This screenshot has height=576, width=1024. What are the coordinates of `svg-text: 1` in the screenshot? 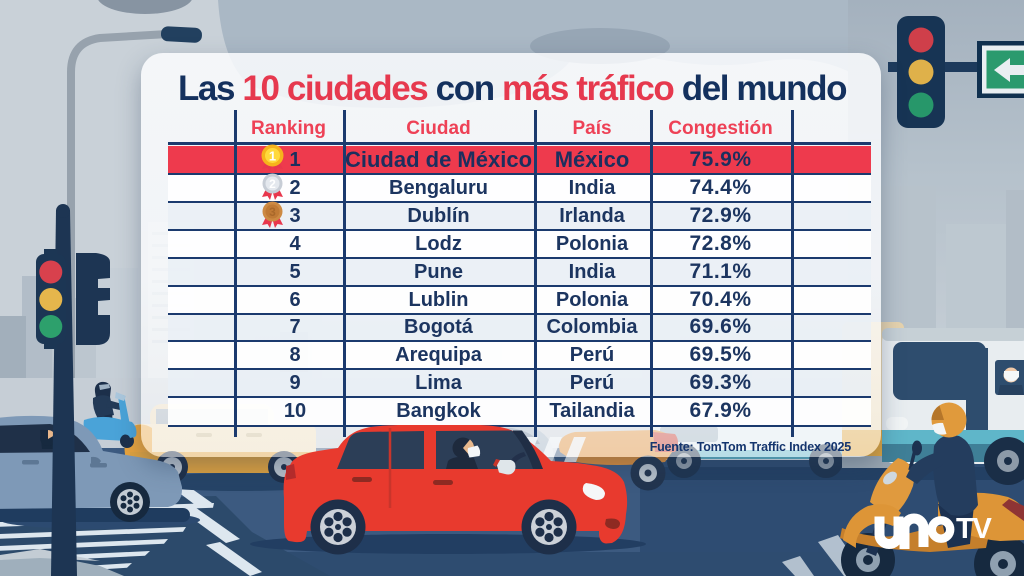 It's located at (272, 156).